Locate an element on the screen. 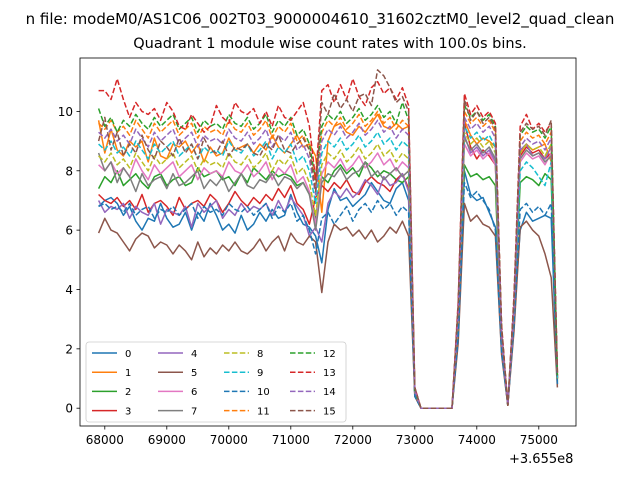 The image size is (640, 480). x-tick-label: 73000 is located at coordinates (415, 440).